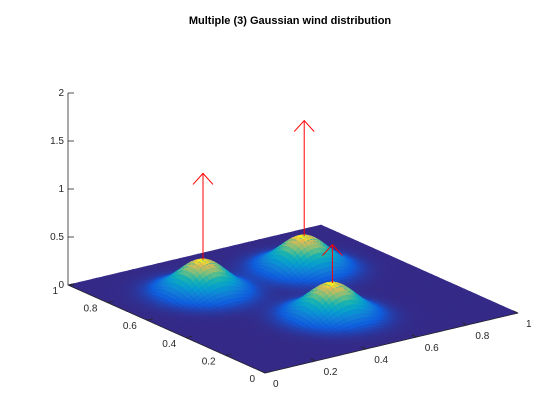 The height and width of the screenshot is (420, 560). Describe the element at coordinates (55, 291) in the screenshot. I see `y-tick-label: 1` at that location.